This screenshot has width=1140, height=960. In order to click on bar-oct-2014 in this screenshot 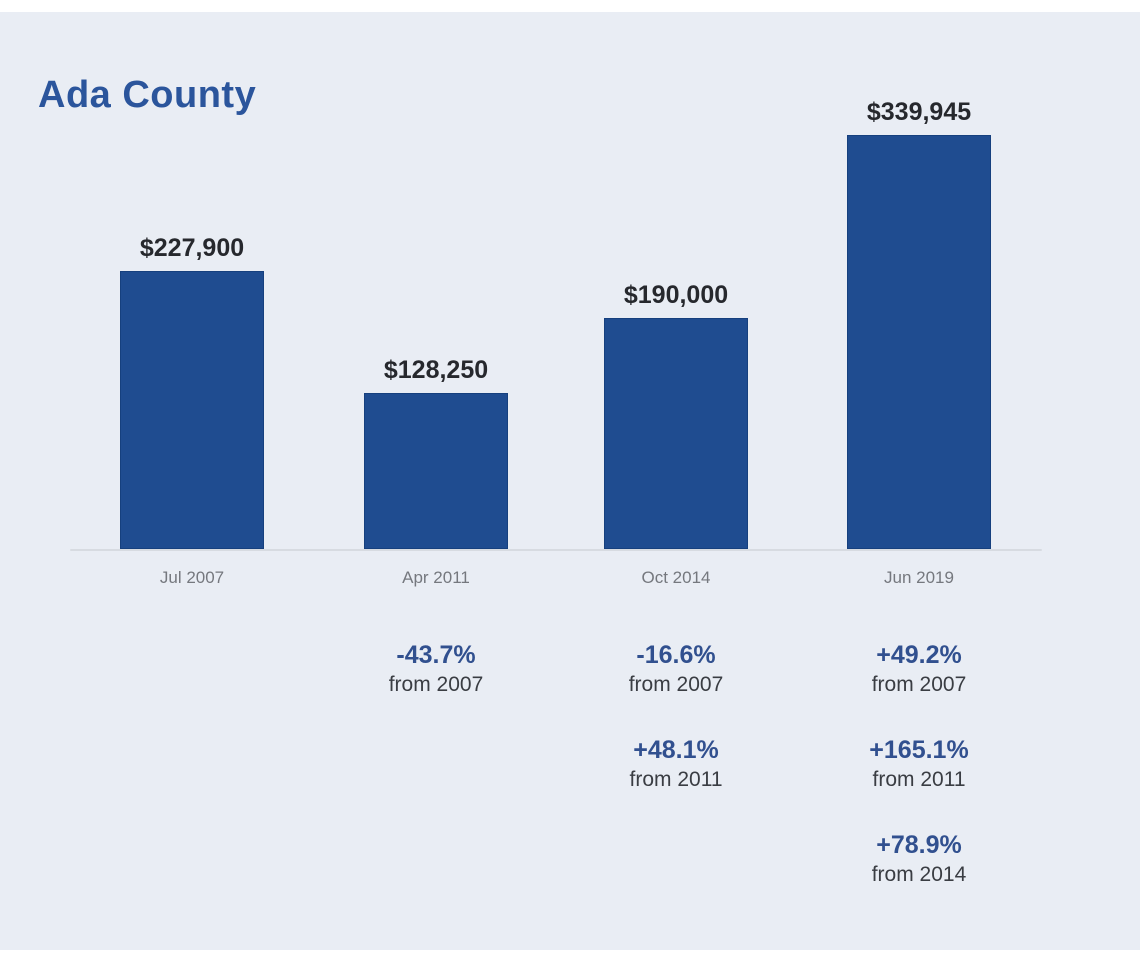, I will do `click(676, 433)`.